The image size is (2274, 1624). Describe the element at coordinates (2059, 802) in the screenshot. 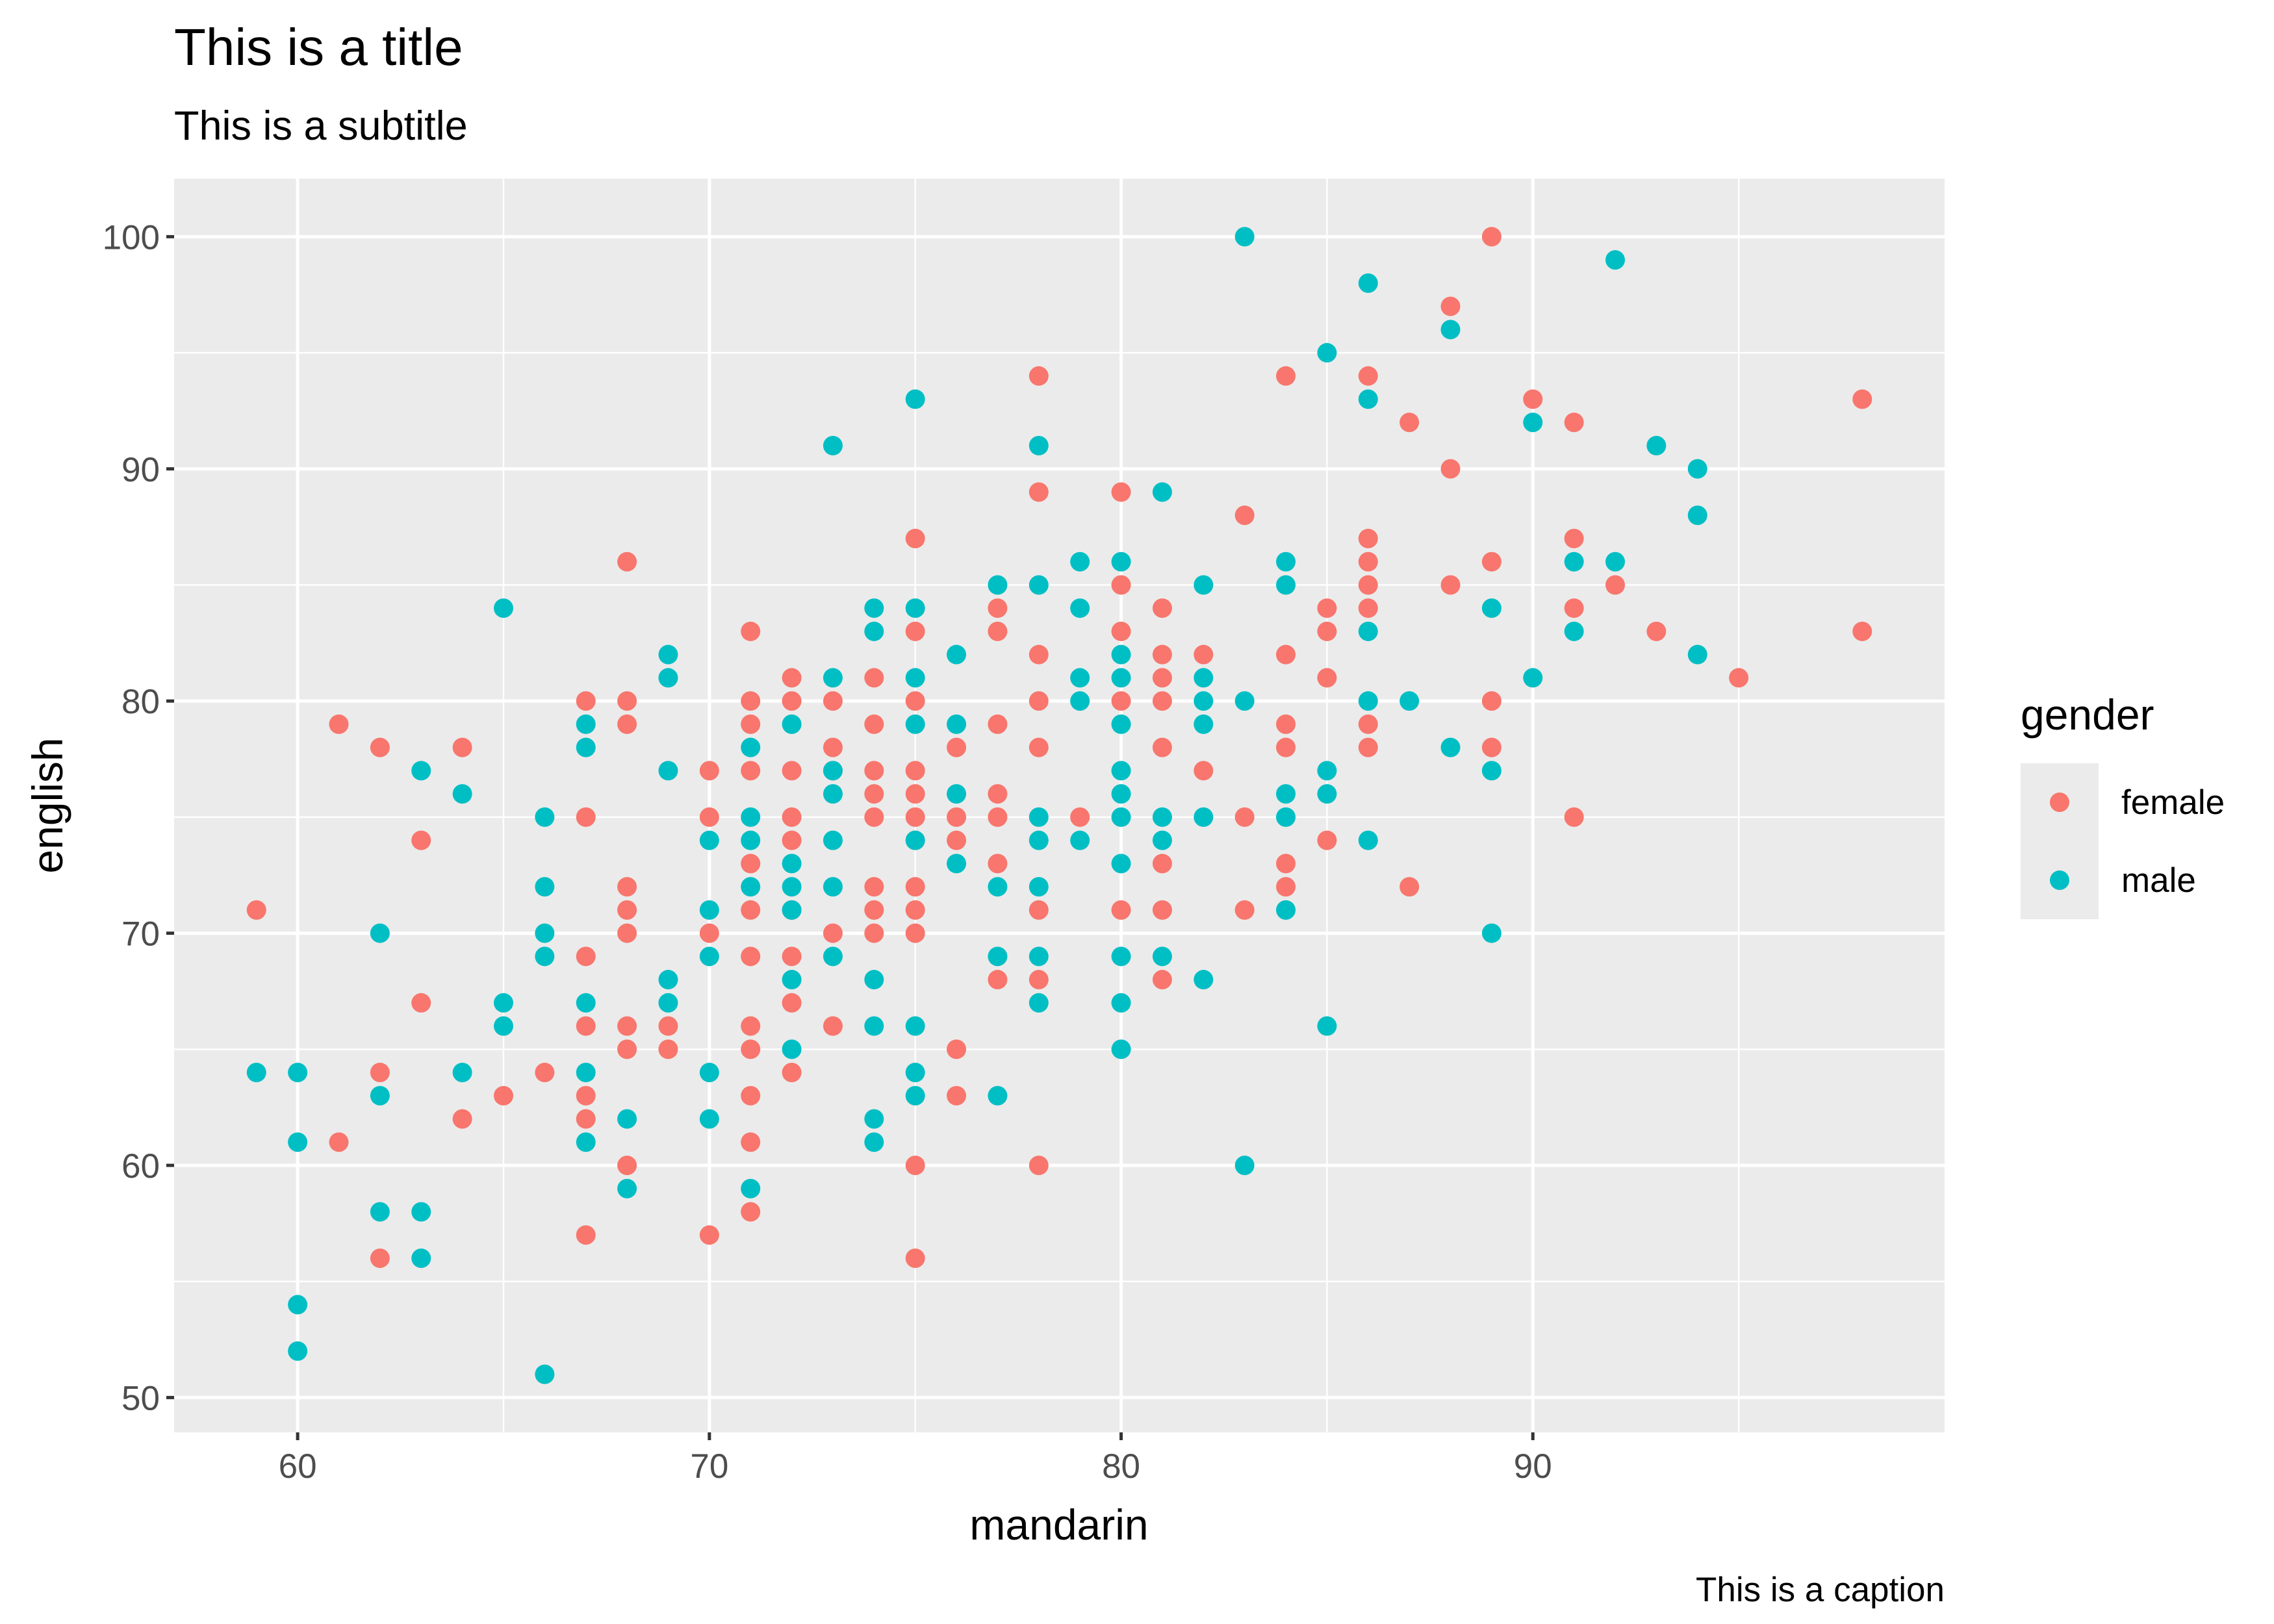

I see `legend-key-female` at that location.